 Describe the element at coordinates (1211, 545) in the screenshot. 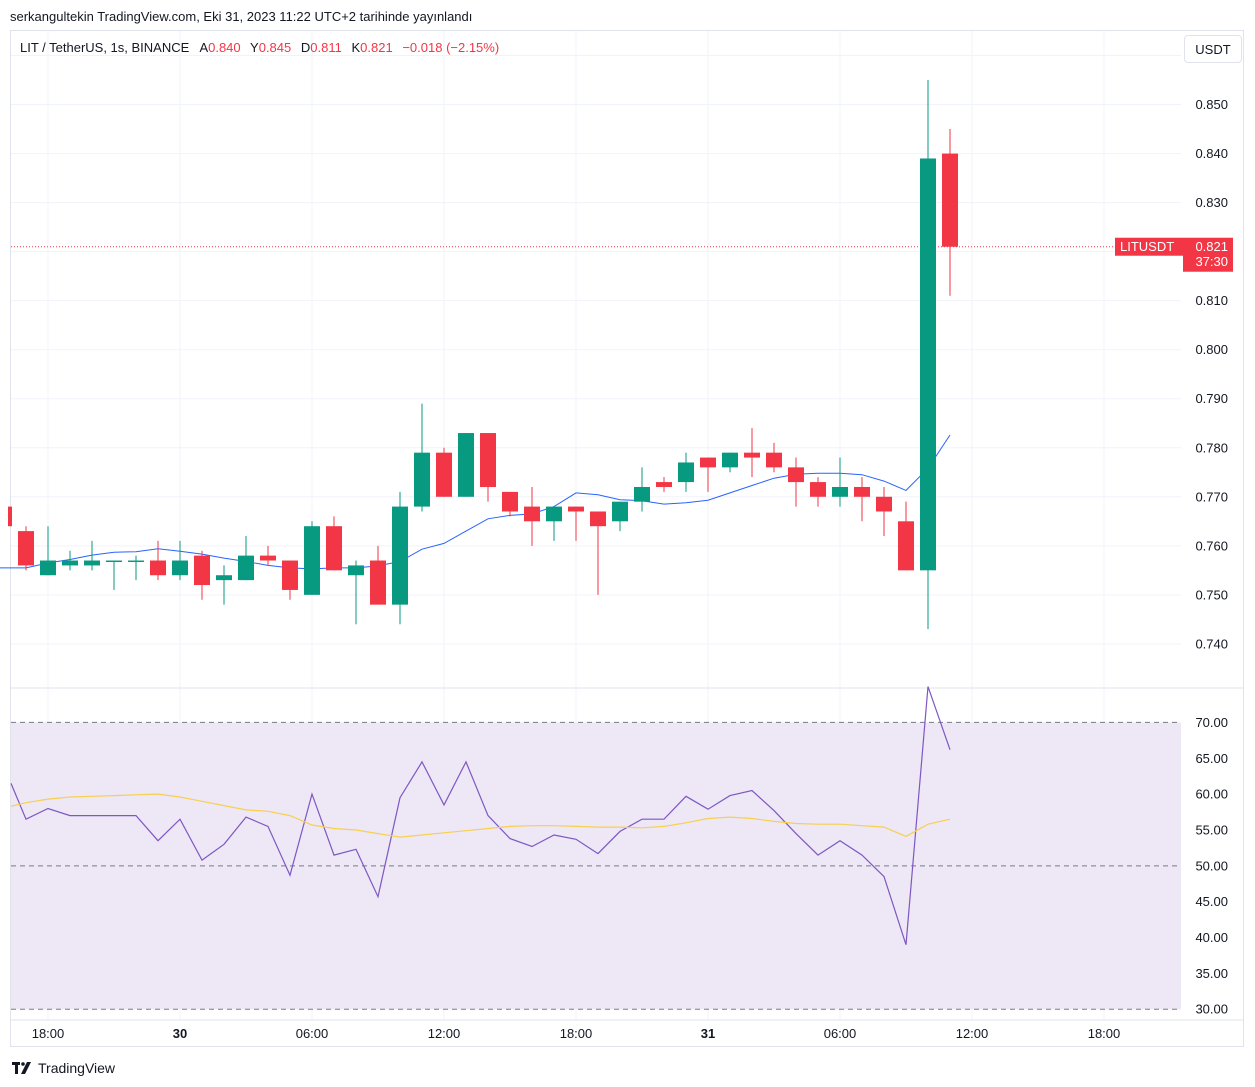

I see `price-tick-label: 0.760` at that location.